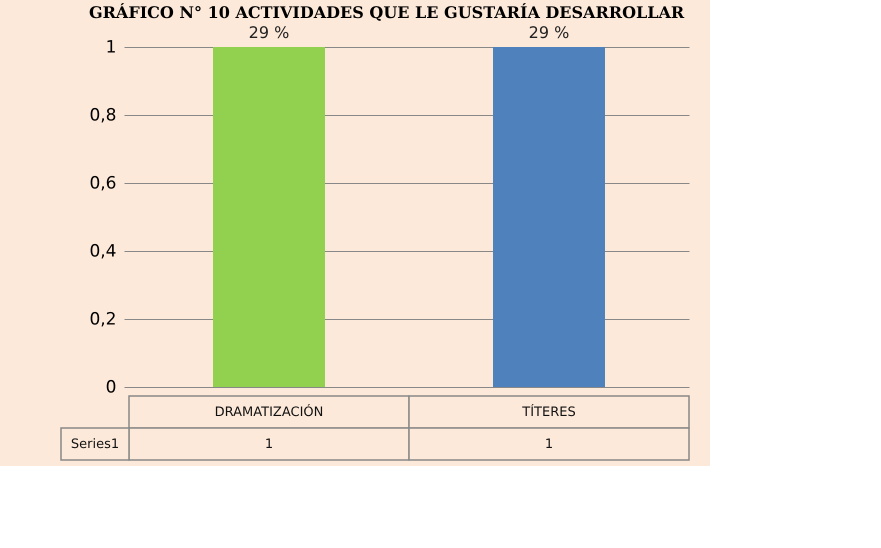 The height and width of the screenshot is (548, 881). I want to click on text: Series1, so click(95, 444).